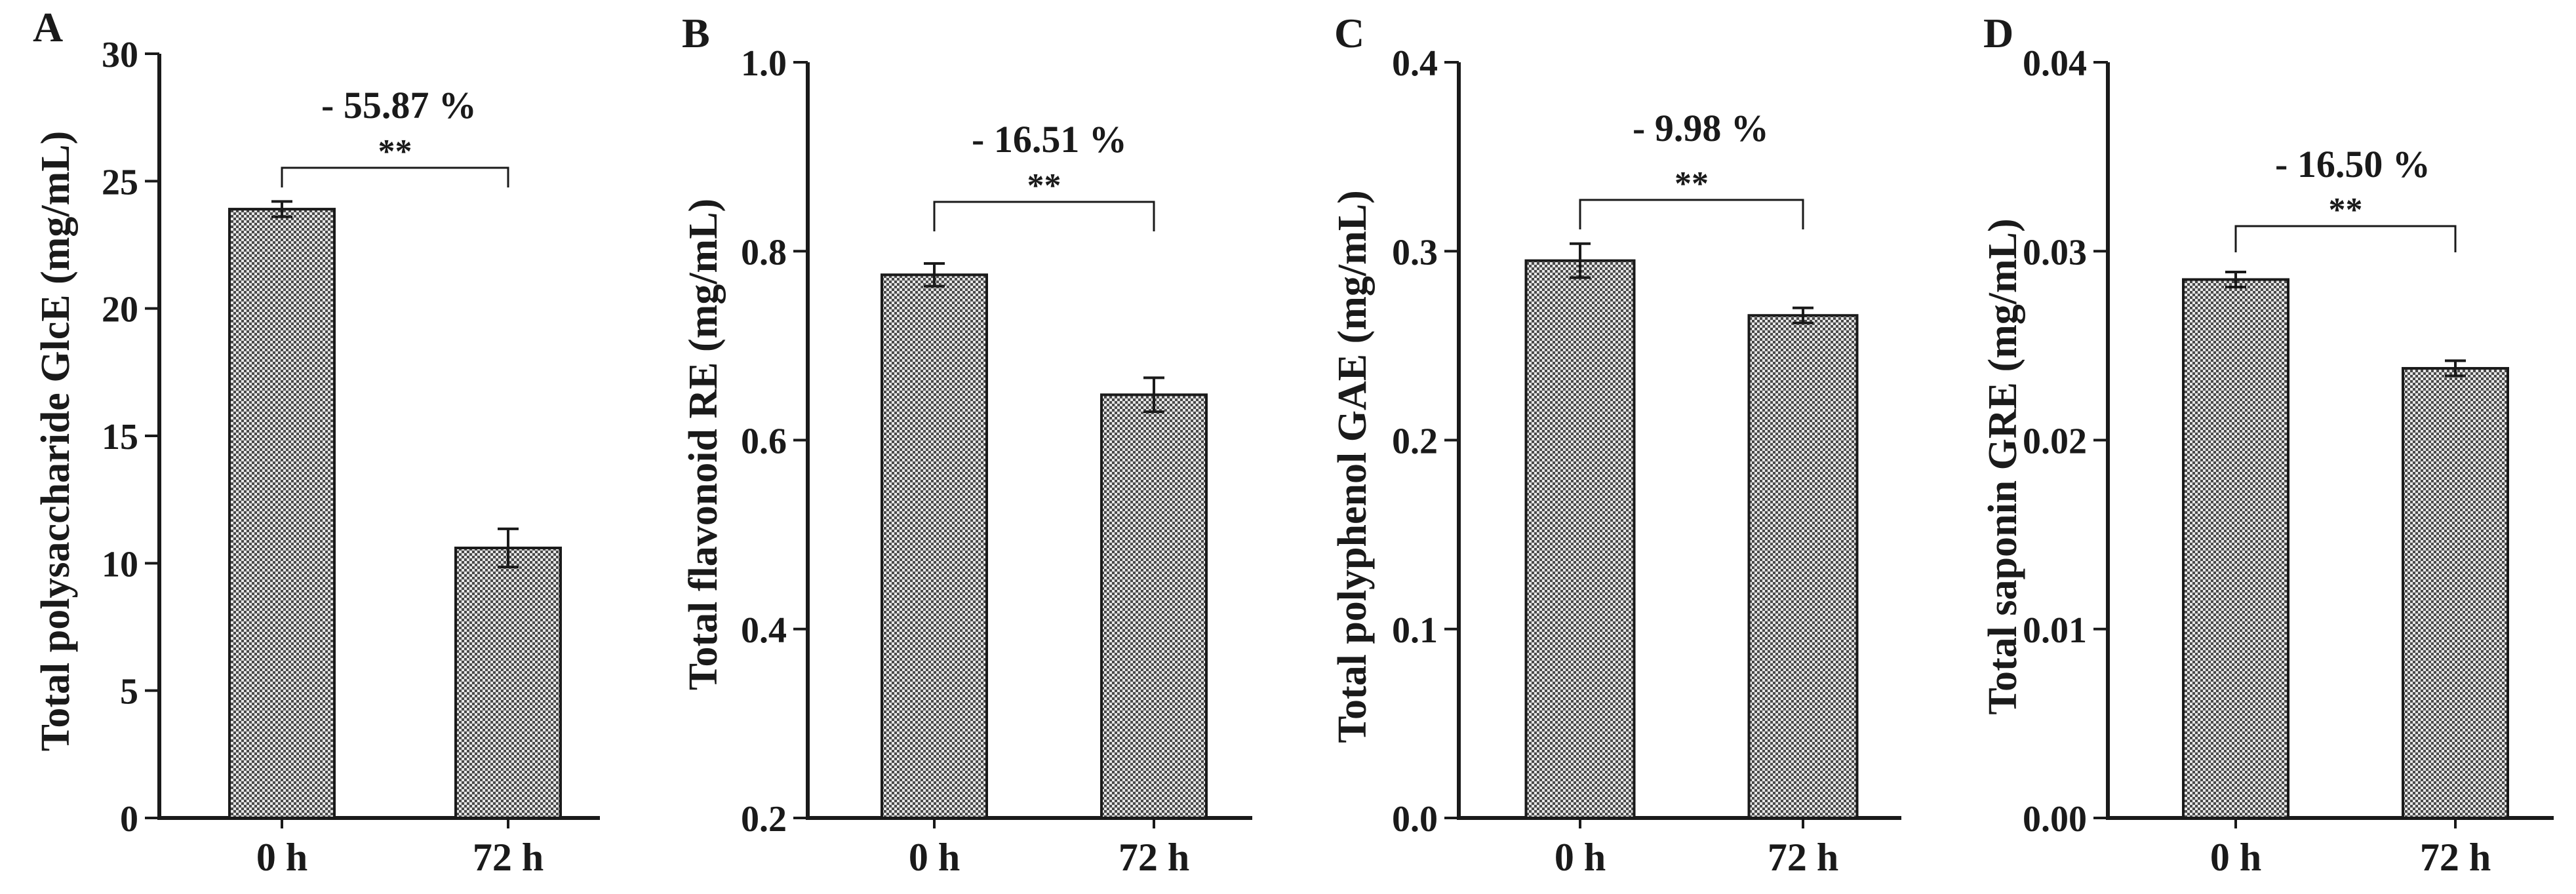 Image resolution: width=2576 pixels, height=894 pixels. What do you see at coordinates (764, 252) in the screenshot?
I see `y-tick-label-b: 0.8` at bounding box center [764, 252].